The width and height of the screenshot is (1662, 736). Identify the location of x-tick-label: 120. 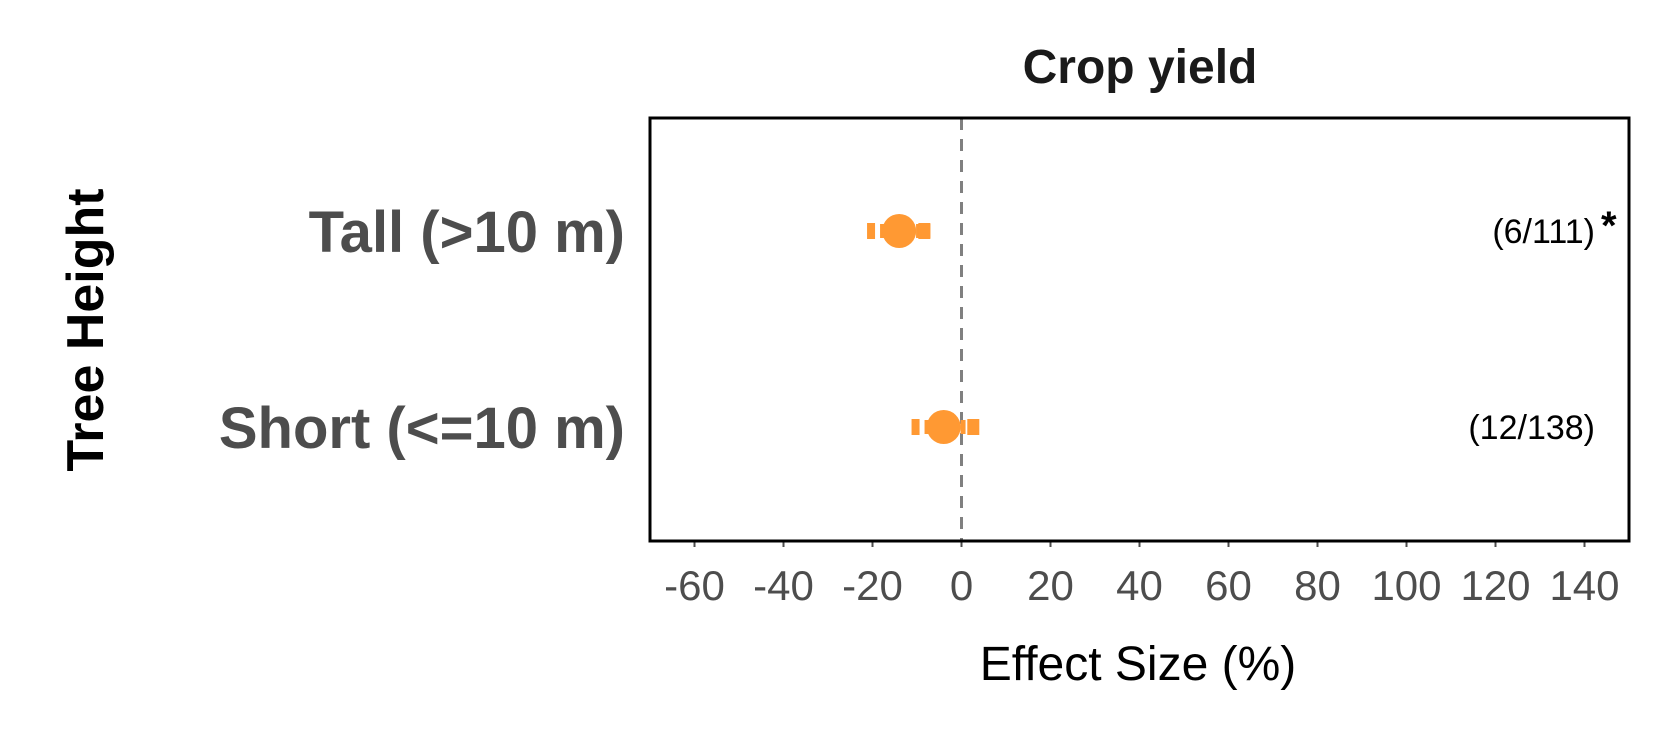
(1495, 585).